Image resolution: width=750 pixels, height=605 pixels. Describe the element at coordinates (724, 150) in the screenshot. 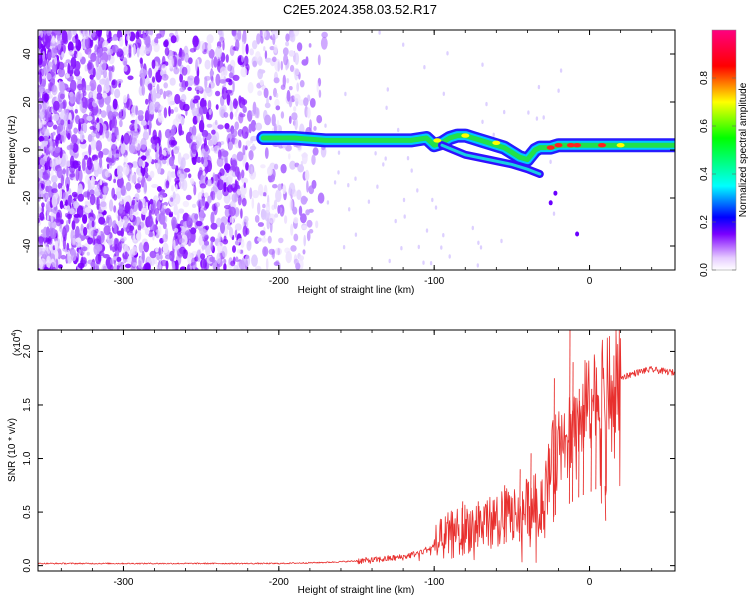

I see `colorbar-frame` at that location.